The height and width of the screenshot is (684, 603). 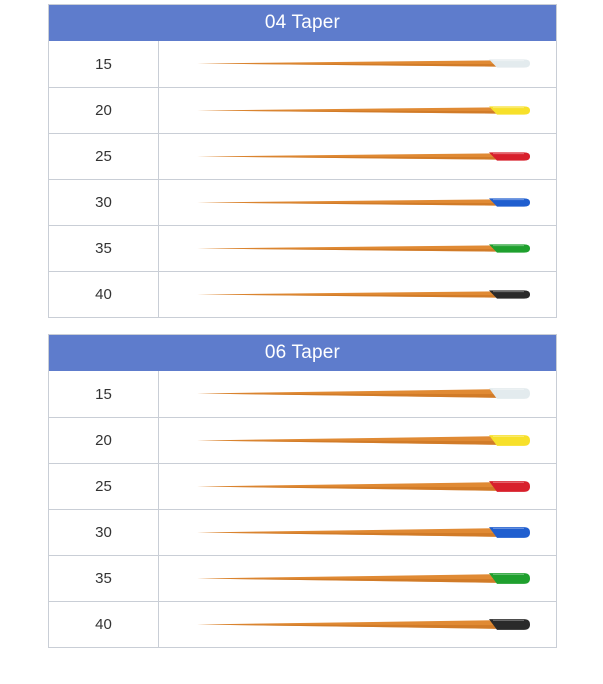 I want to click on taper-06-header: 06 Taper, so click(x=302, y=353).